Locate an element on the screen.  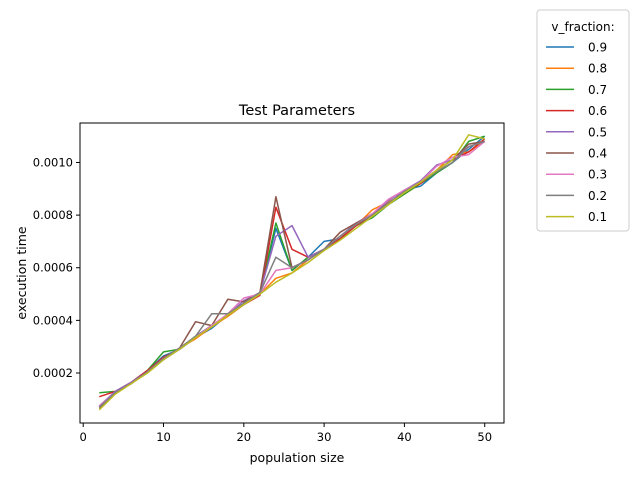
x-tick-label: 50 is located at coordinates (484, 437).